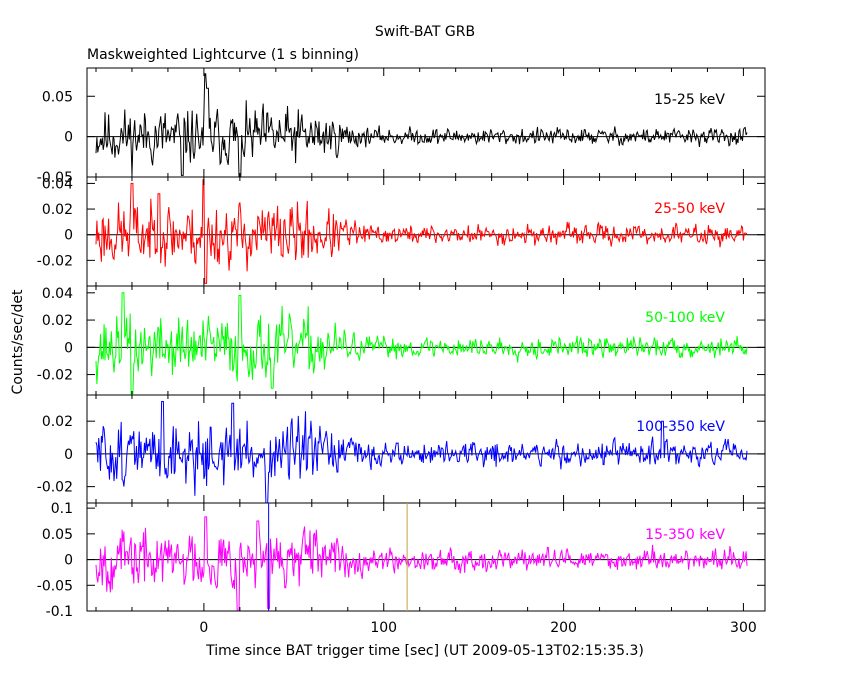 The width and height of the screenshot is (850, 680). What do you see at coordinates (685, 318) in the screenshot?
I see `band-label: 50-100 keV` at bounding box center [685, 318].